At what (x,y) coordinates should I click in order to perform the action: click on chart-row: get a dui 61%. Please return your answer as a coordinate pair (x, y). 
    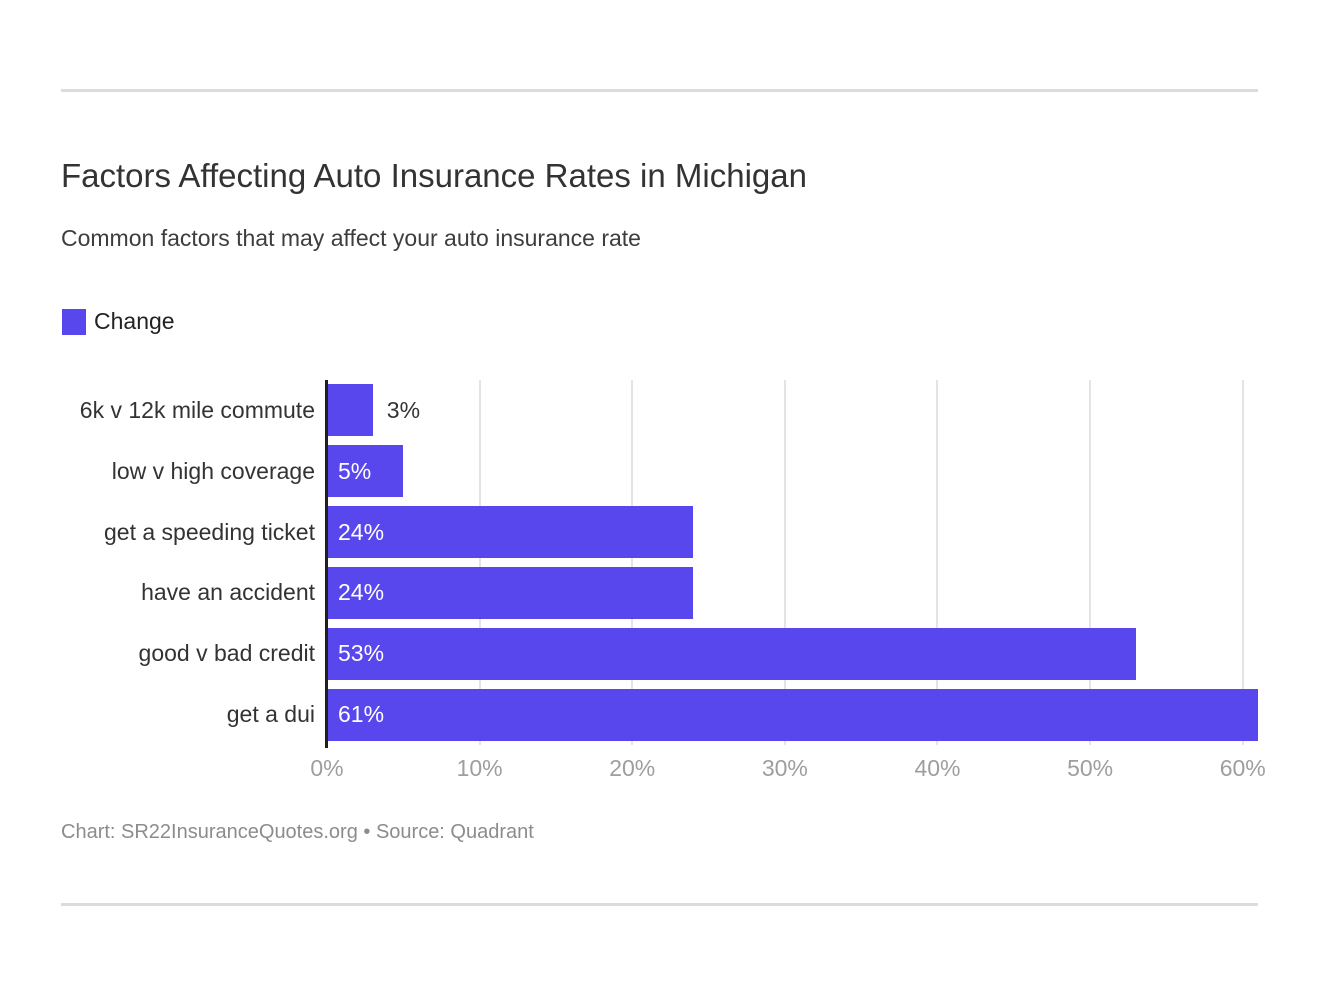
    Looking at the image, I should click on (660, 714).